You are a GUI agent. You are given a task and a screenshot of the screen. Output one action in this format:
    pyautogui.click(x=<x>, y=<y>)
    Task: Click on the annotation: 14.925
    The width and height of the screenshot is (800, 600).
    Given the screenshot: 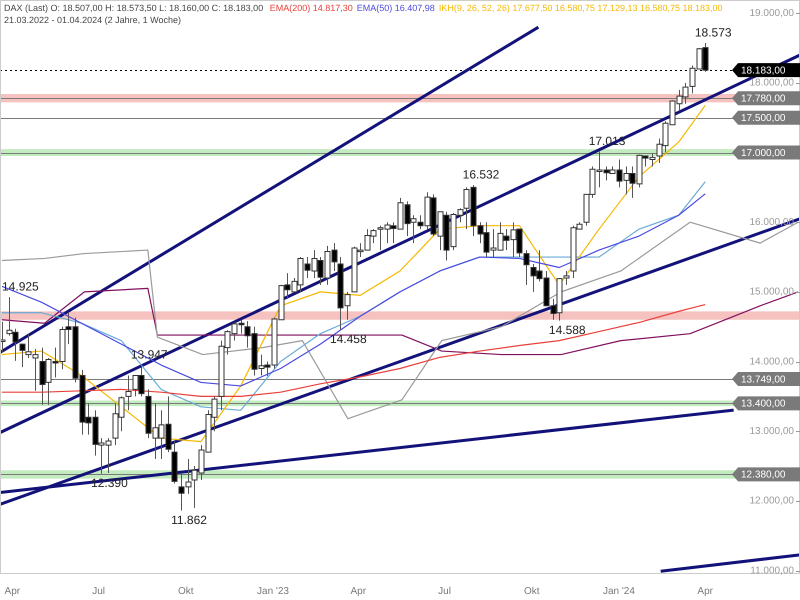 What is the action you would take?
    pyautogui.click(x=21, y=286)
    